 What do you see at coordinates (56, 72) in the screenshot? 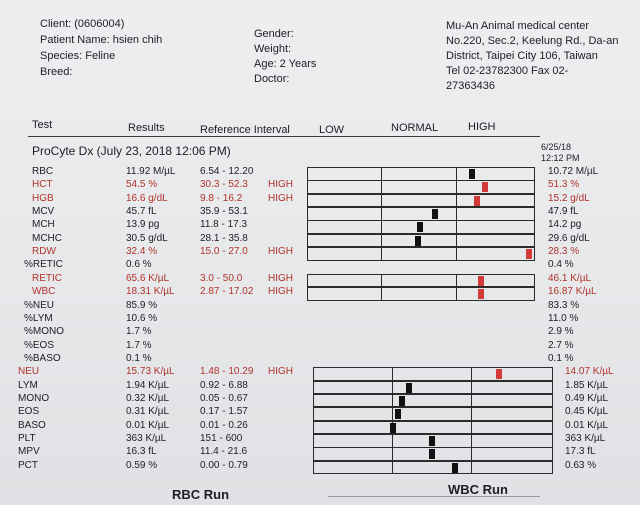
I see `breed: Breed:` at bounding box center [56, 72].